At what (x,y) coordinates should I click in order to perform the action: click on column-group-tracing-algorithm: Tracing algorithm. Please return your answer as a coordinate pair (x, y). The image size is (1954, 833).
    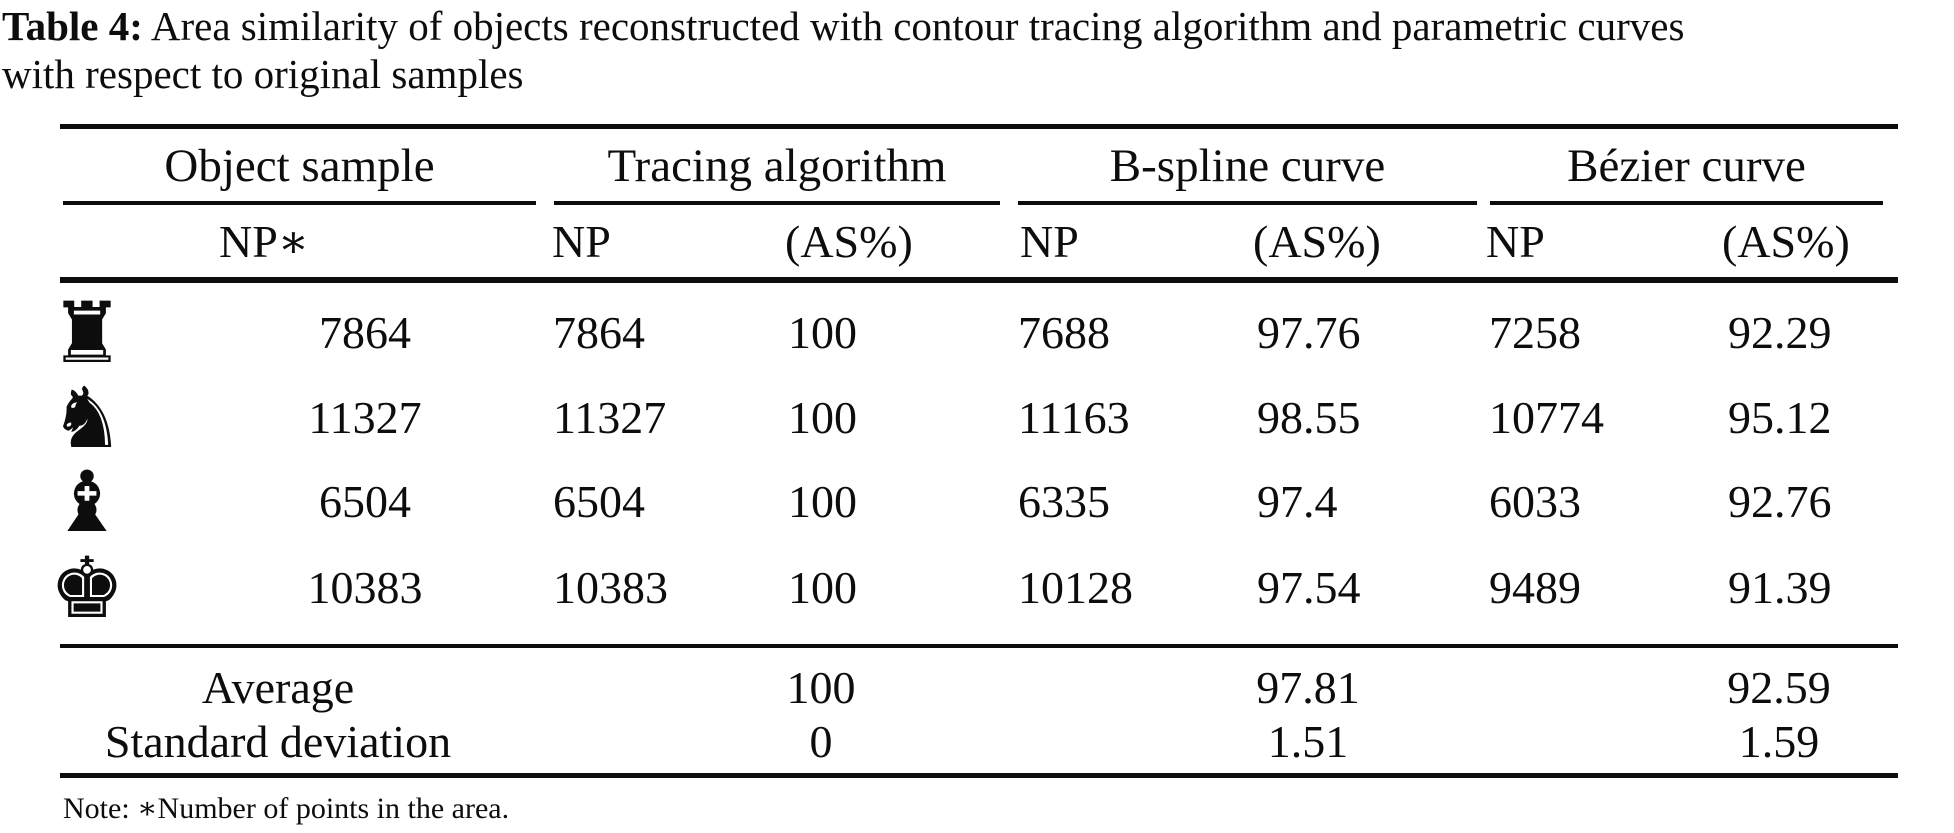
    Looking at the image, I should click on (777, 166).